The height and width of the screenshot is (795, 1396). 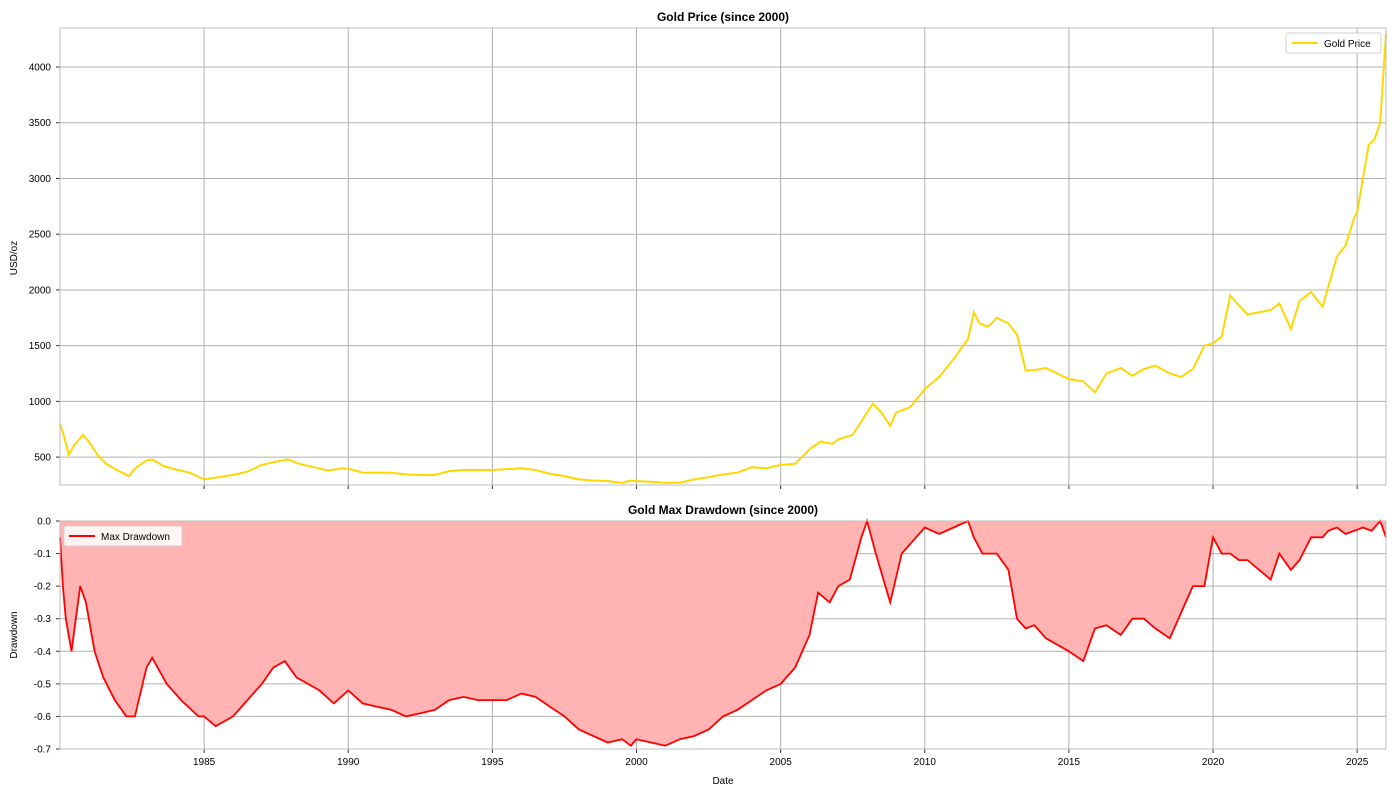 I want to click on drawdown-y-ticks: 0.0 -0.1 -0.2 -0.3 -0.4 -0.5 -0.6 -0.7, so click(x=47, y=636).